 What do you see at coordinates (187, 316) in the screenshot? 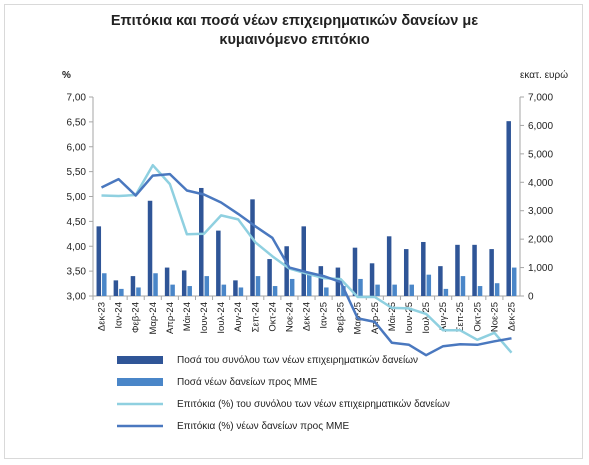
I see `x-tick-label: Μάι-24` at bounding box center [187, 316].